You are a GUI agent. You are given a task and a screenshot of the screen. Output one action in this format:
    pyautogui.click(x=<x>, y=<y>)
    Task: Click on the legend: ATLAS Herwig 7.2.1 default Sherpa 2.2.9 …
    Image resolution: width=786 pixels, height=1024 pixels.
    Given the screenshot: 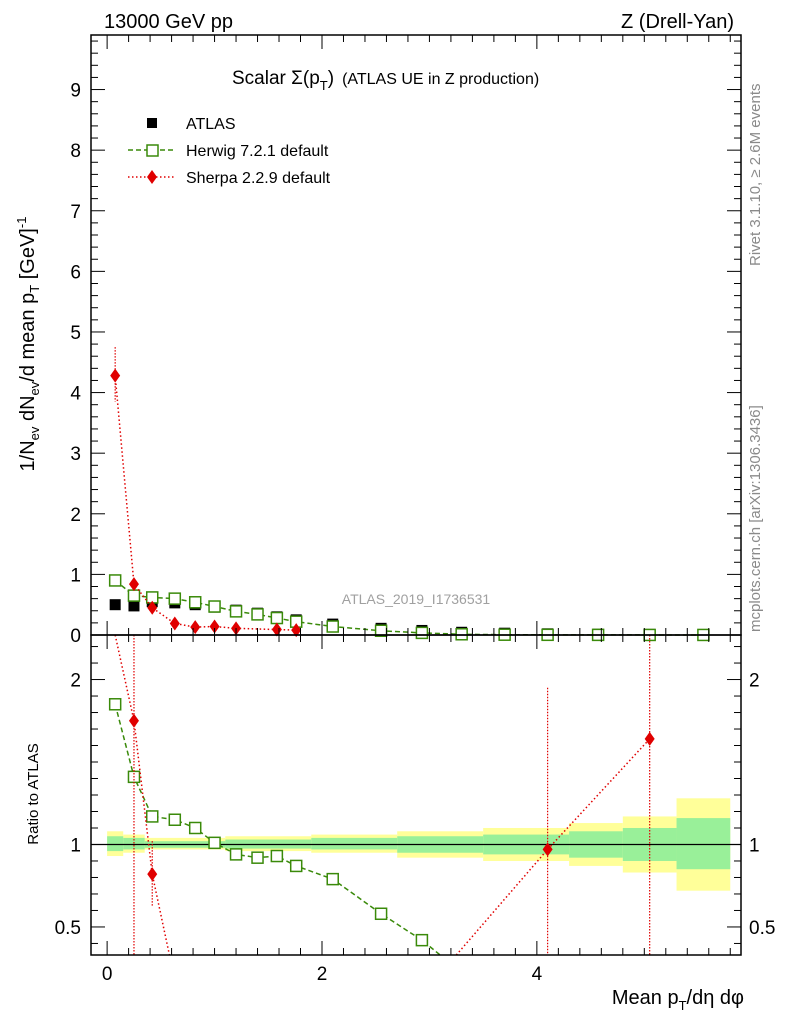 What is the action you would take?
    pyautogui.click(x=229, y=151)
    